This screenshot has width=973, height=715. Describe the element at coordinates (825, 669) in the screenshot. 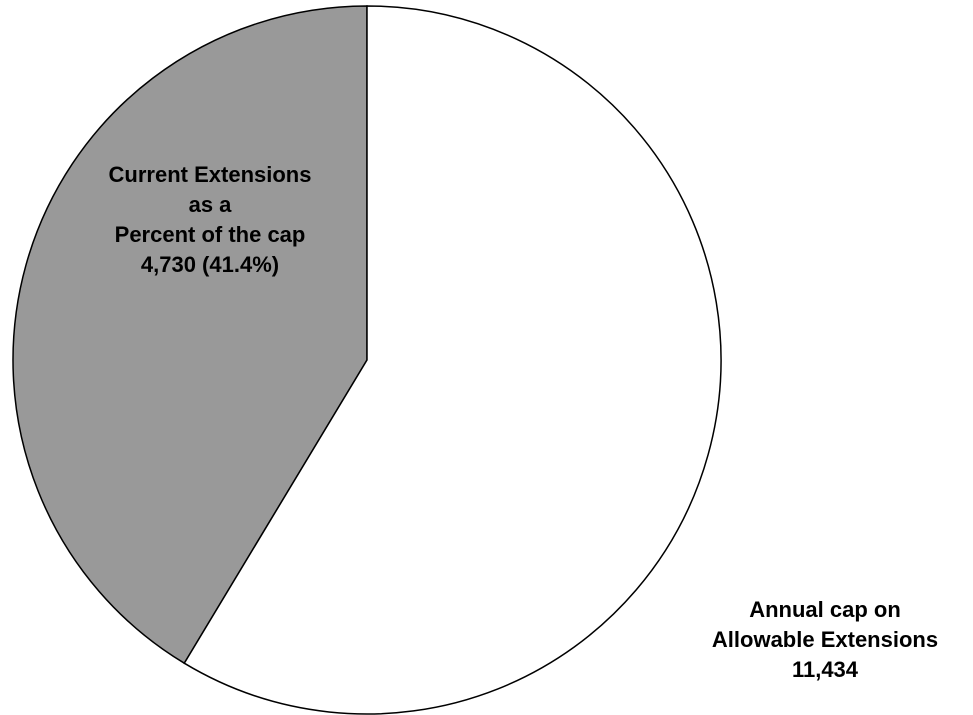

I see `cap-label-value: 11,434` at that location.